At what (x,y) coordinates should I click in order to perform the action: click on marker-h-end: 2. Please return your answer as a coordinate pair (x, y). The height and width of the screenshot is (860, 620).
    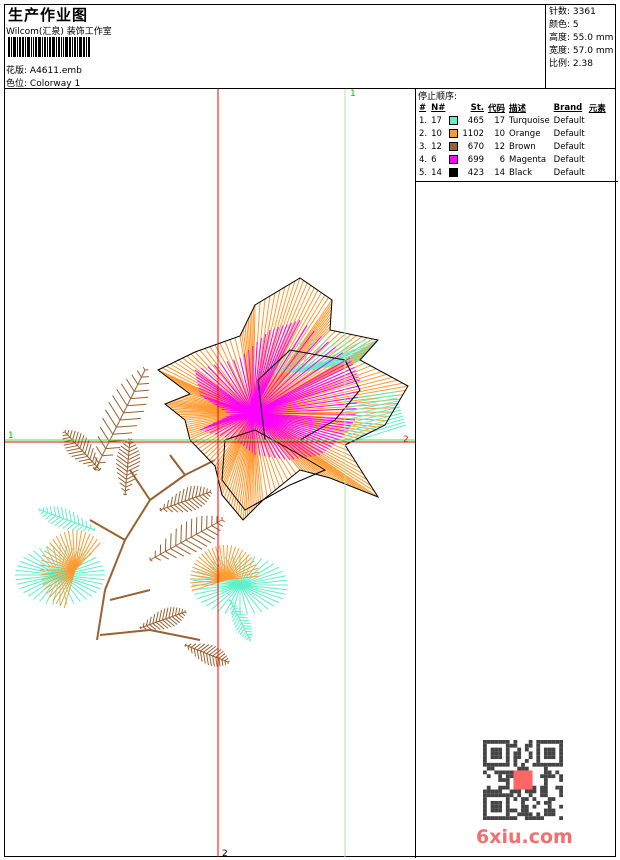
    Looking at the image, I should click on (406, 440).